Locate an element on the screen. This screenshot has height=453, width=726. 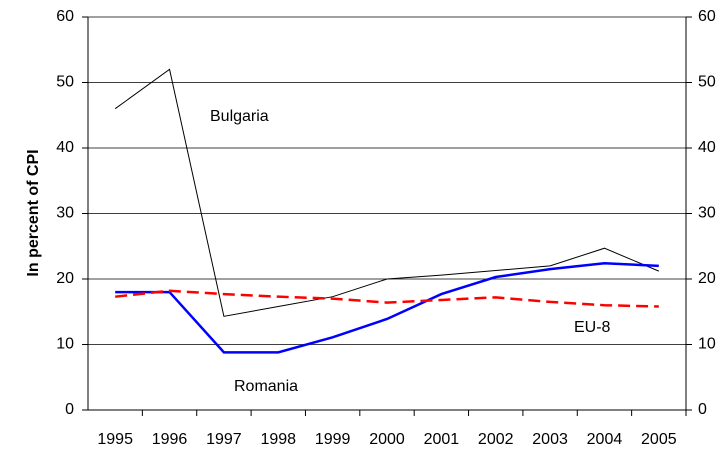
series-label: Romania is located at coordinates (266, 386).